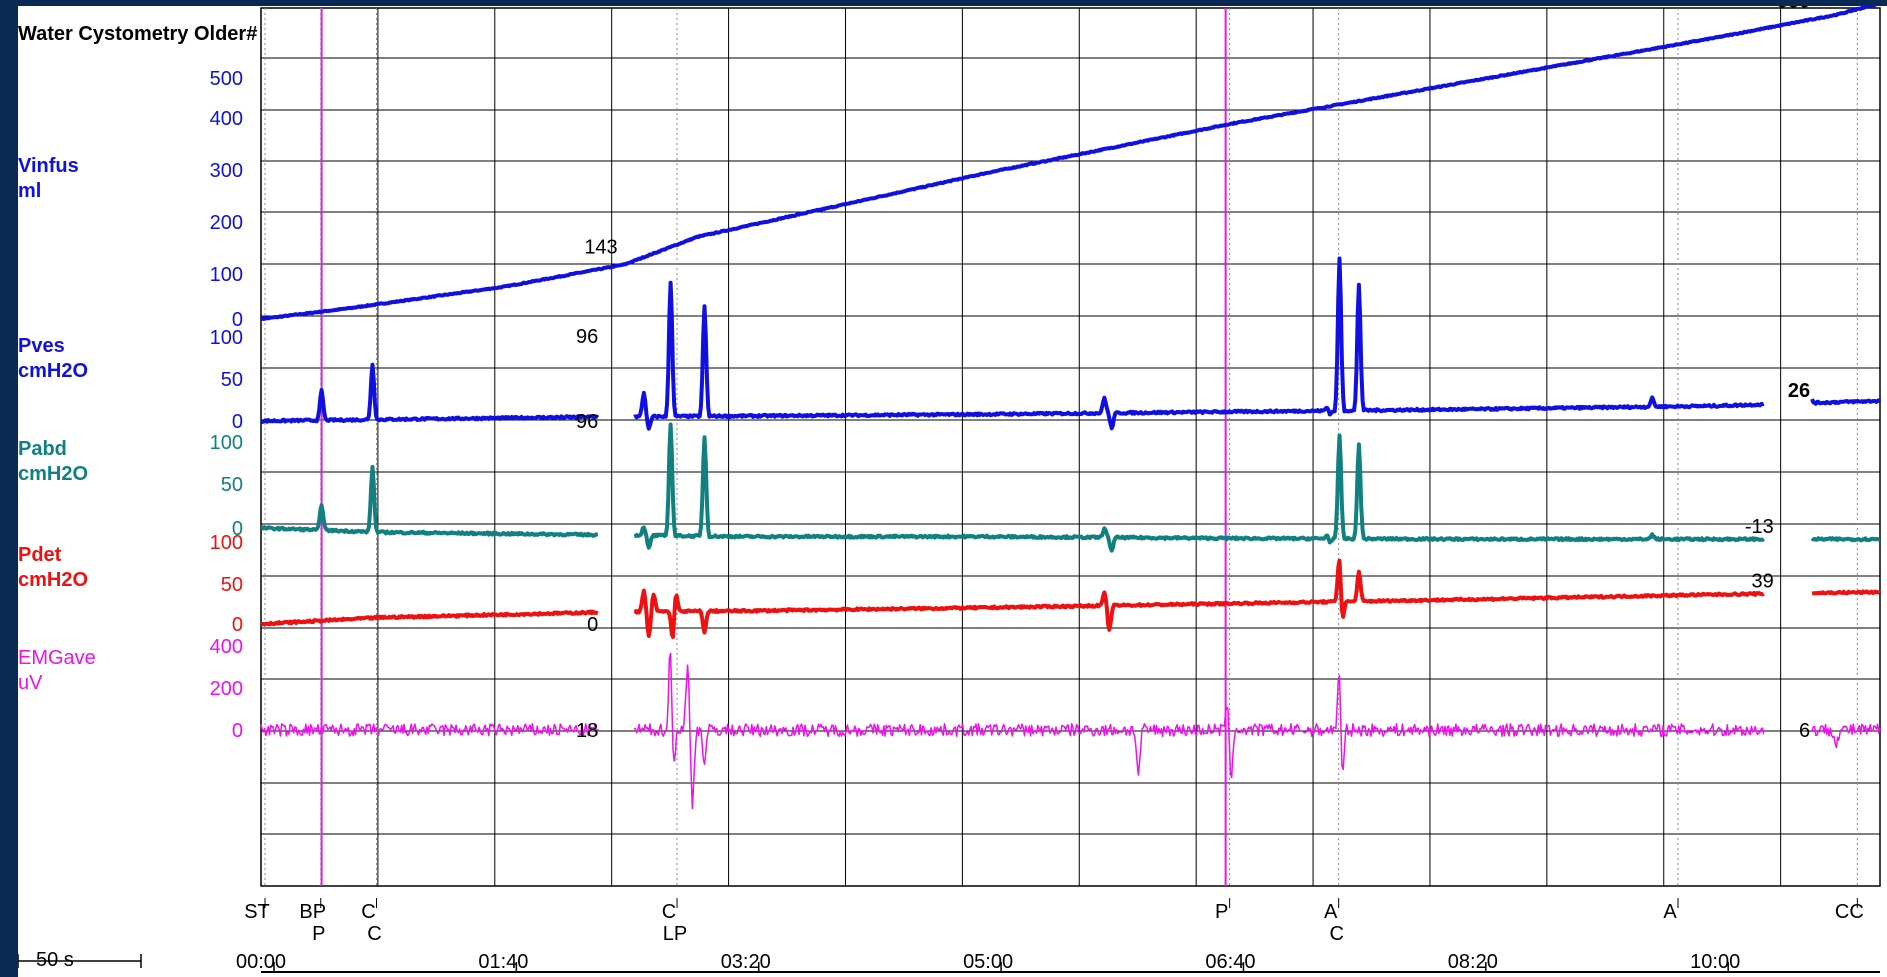  I want to click on trace-value-label: 6, so click(1804, 731).